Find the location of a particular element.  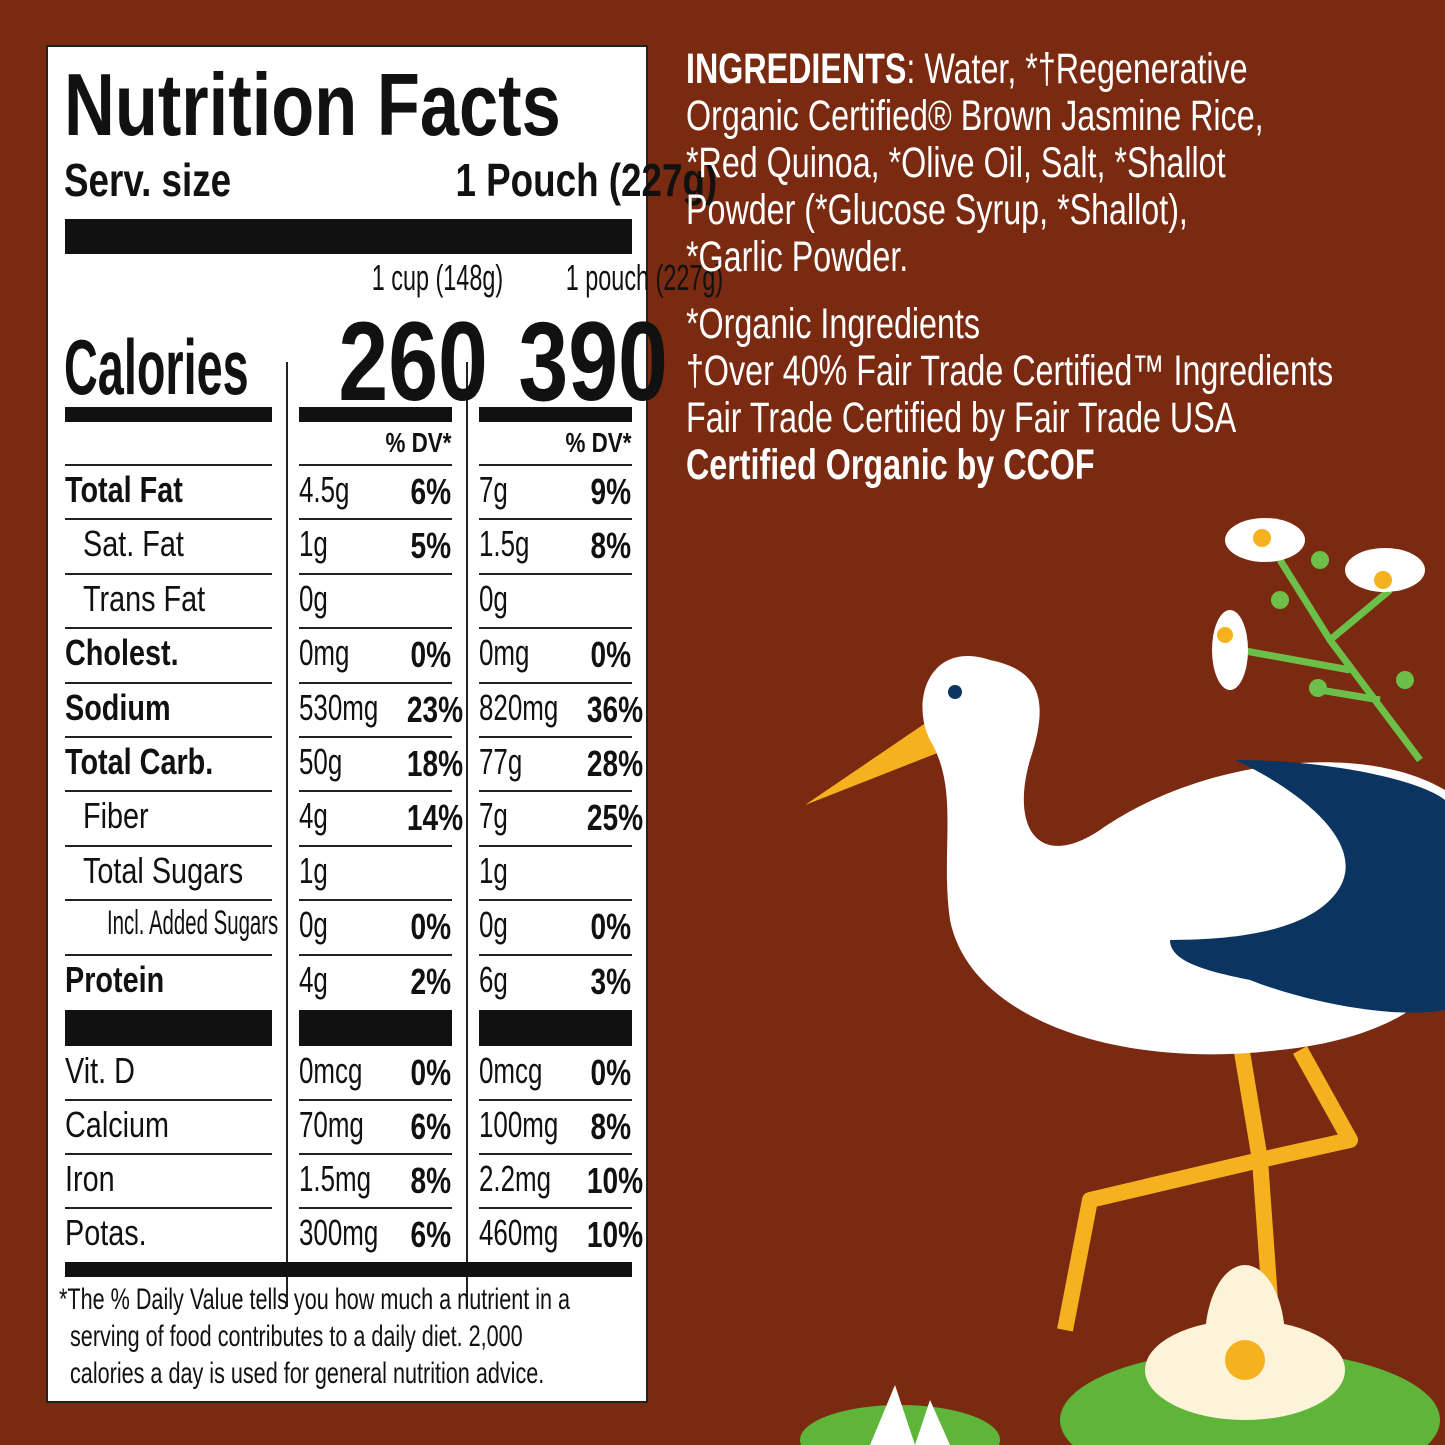

column-header-pouch: 1 pouch (227g) is located at coordinates (602, 277).